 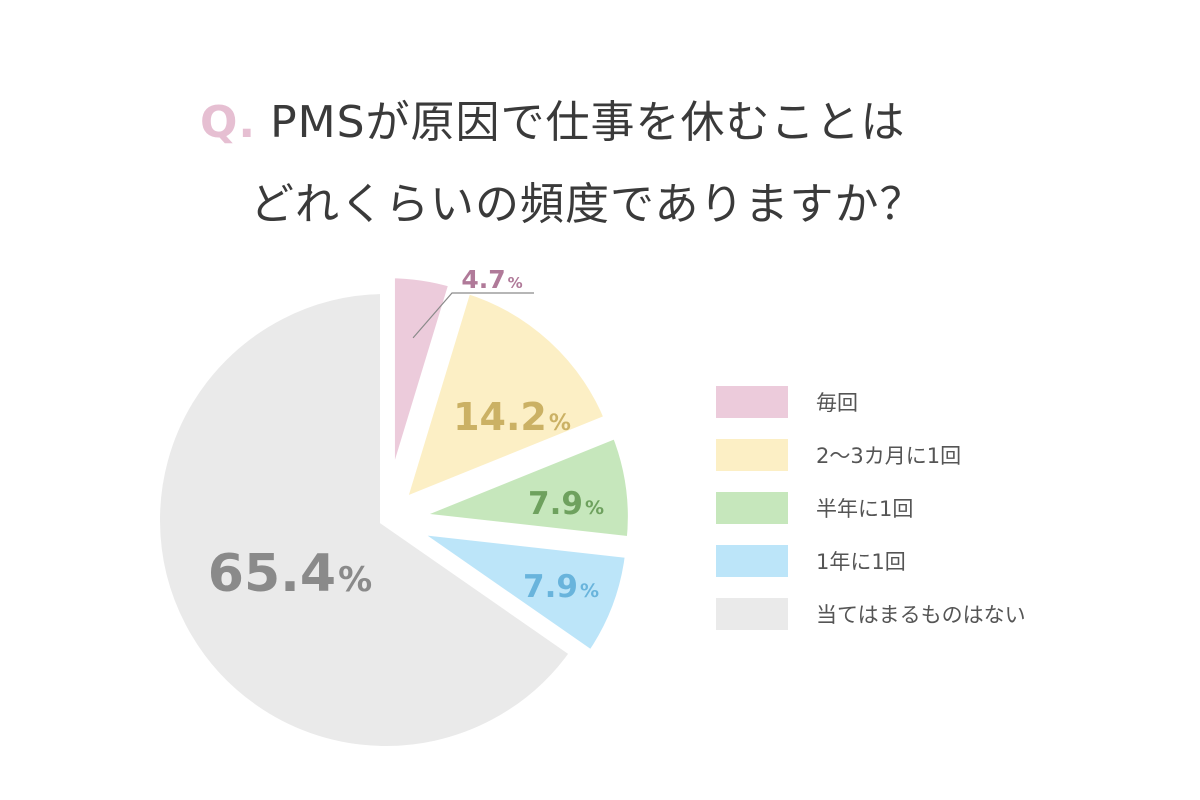 I want to click on slice-value-label-4: 7.9%, so click(x=561, y=587).